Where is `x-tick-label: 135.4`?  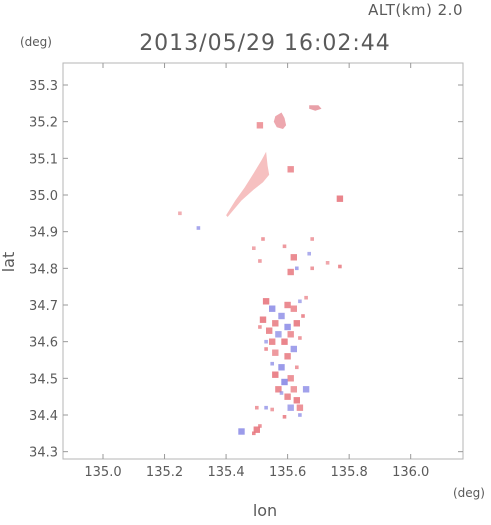 x-tick-label: 135.4 is located at coordinates (225, 472).